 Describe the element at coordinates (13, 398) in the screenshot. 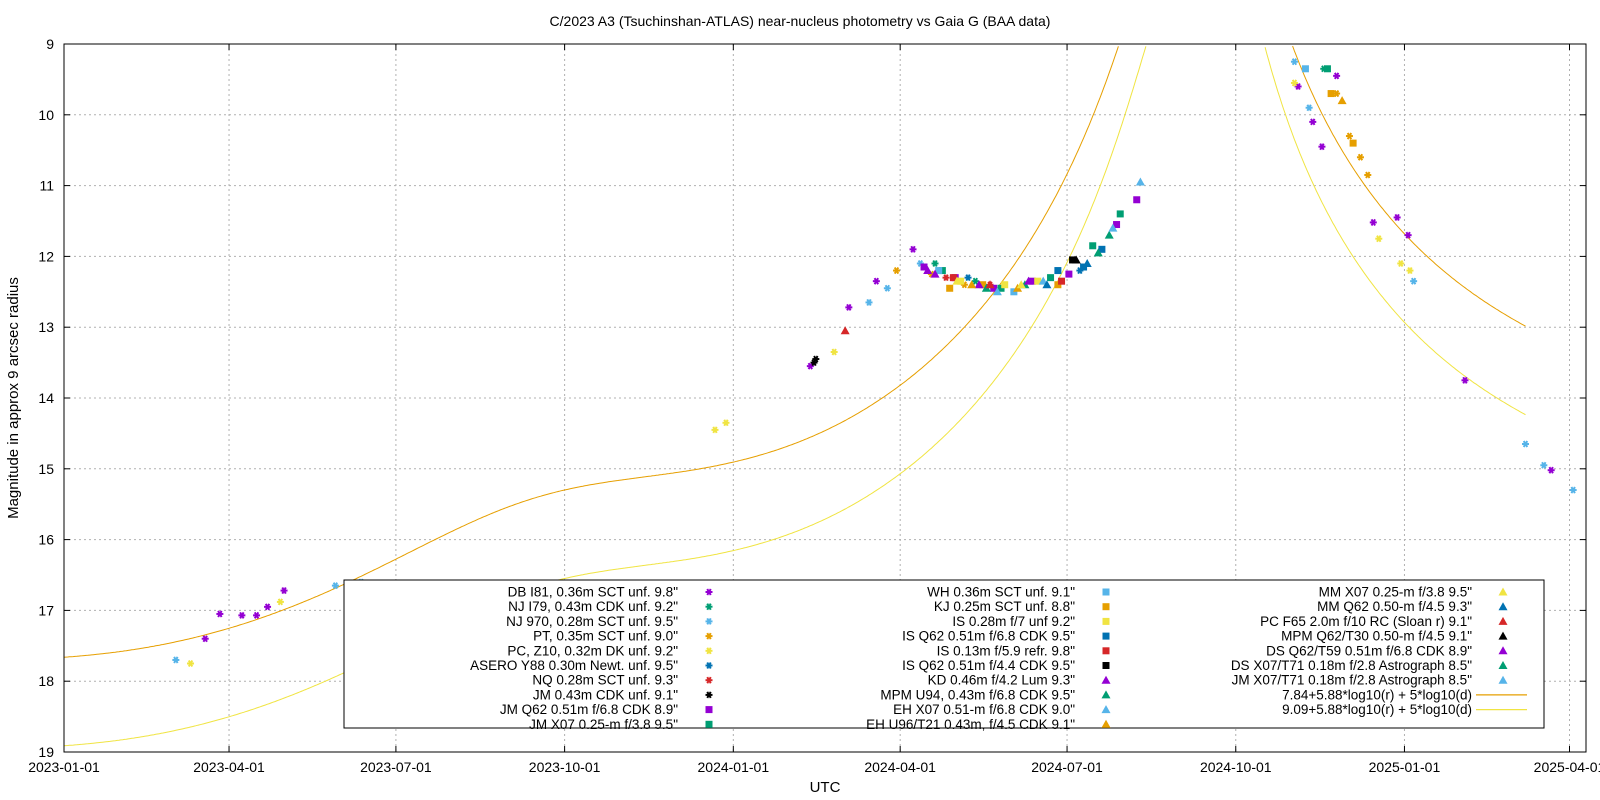

I see `y-axis-label: Magnitude in approx 9 arcsec radius` at that location.